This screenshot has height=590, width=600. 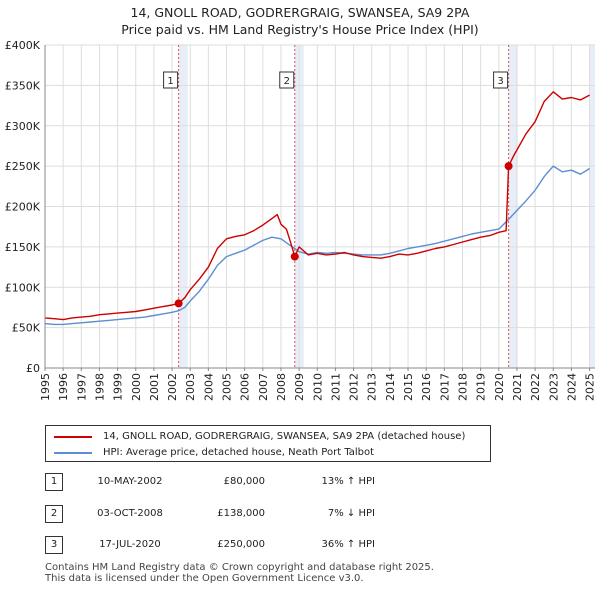 What do you see at coordinates (571, 387) in the screenshot?
I see `x-tick-label: 2024` at bounding box center [571, 387].